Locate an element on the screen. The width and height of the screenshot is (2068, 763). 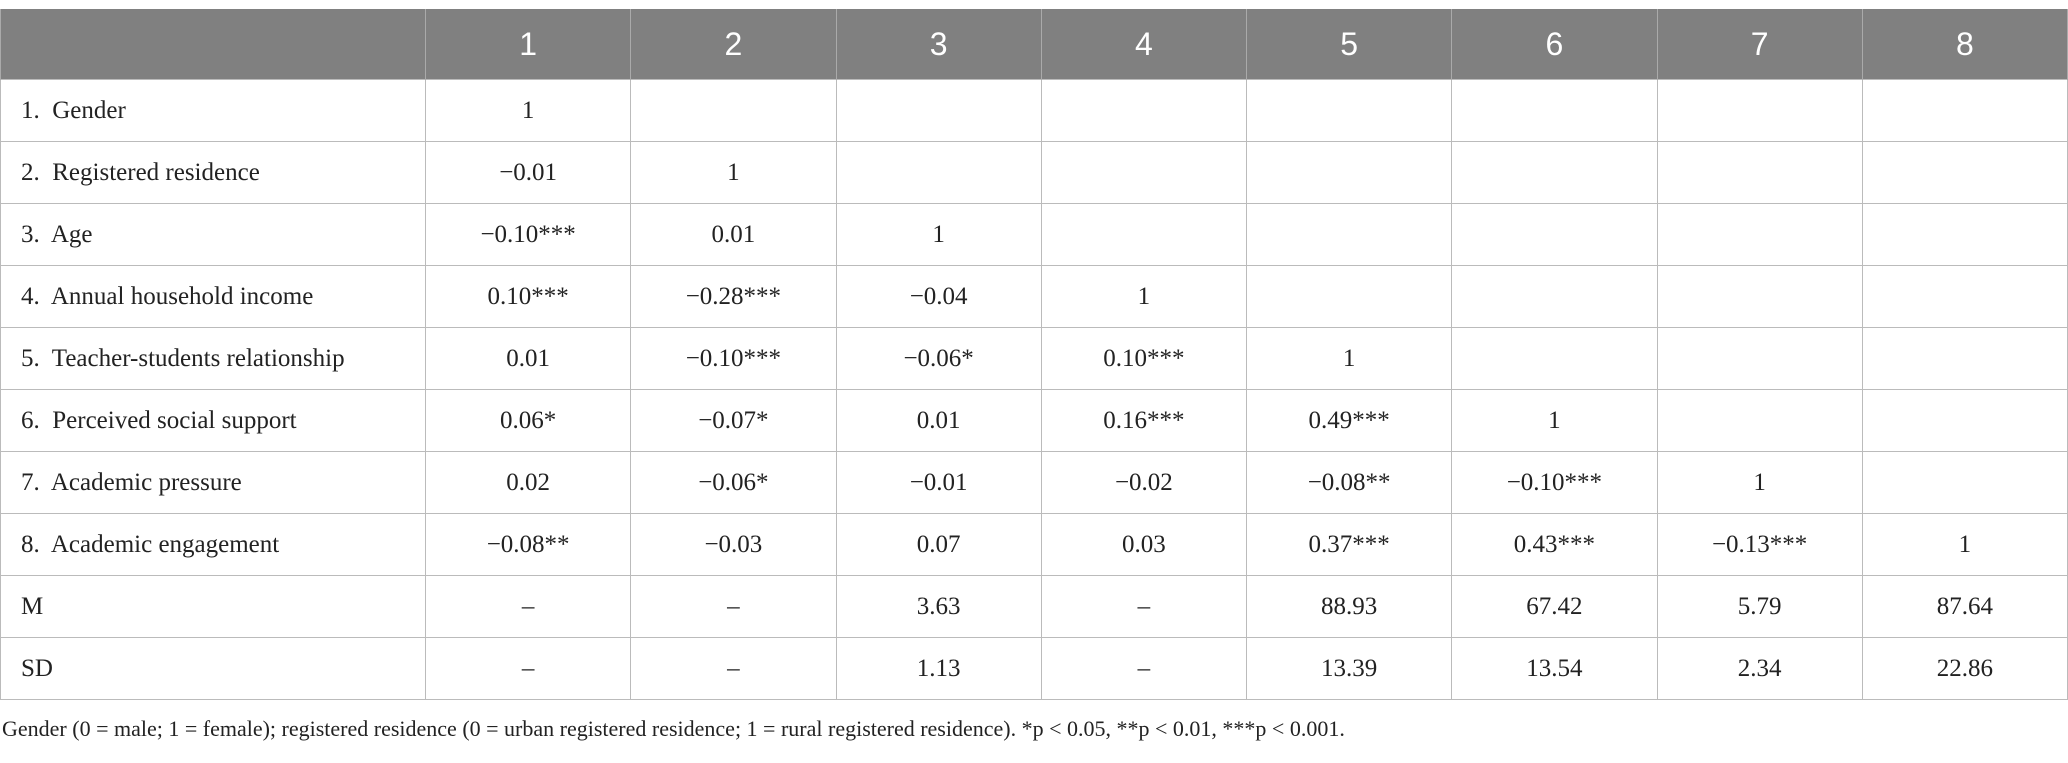
cell: 0.49*** is located at coordinates (1349, 420).